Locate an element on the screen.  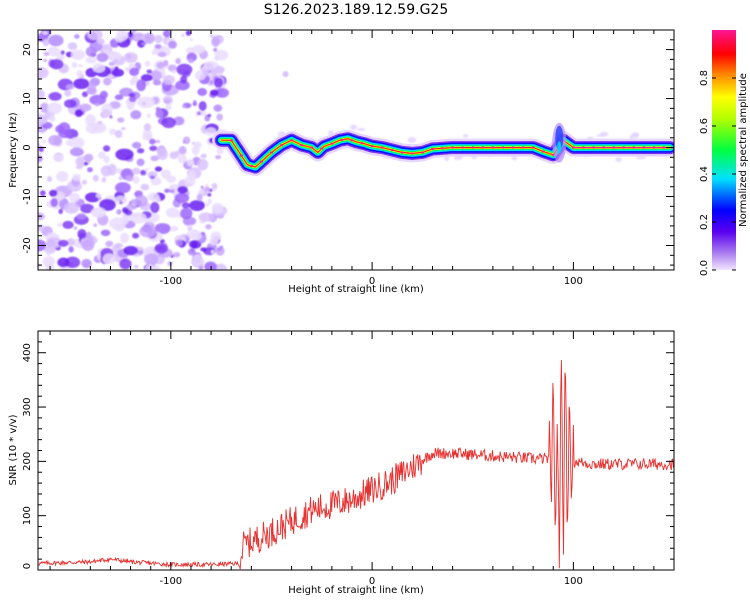
x-tick-label: 100 is located at coordinates (573, 281).